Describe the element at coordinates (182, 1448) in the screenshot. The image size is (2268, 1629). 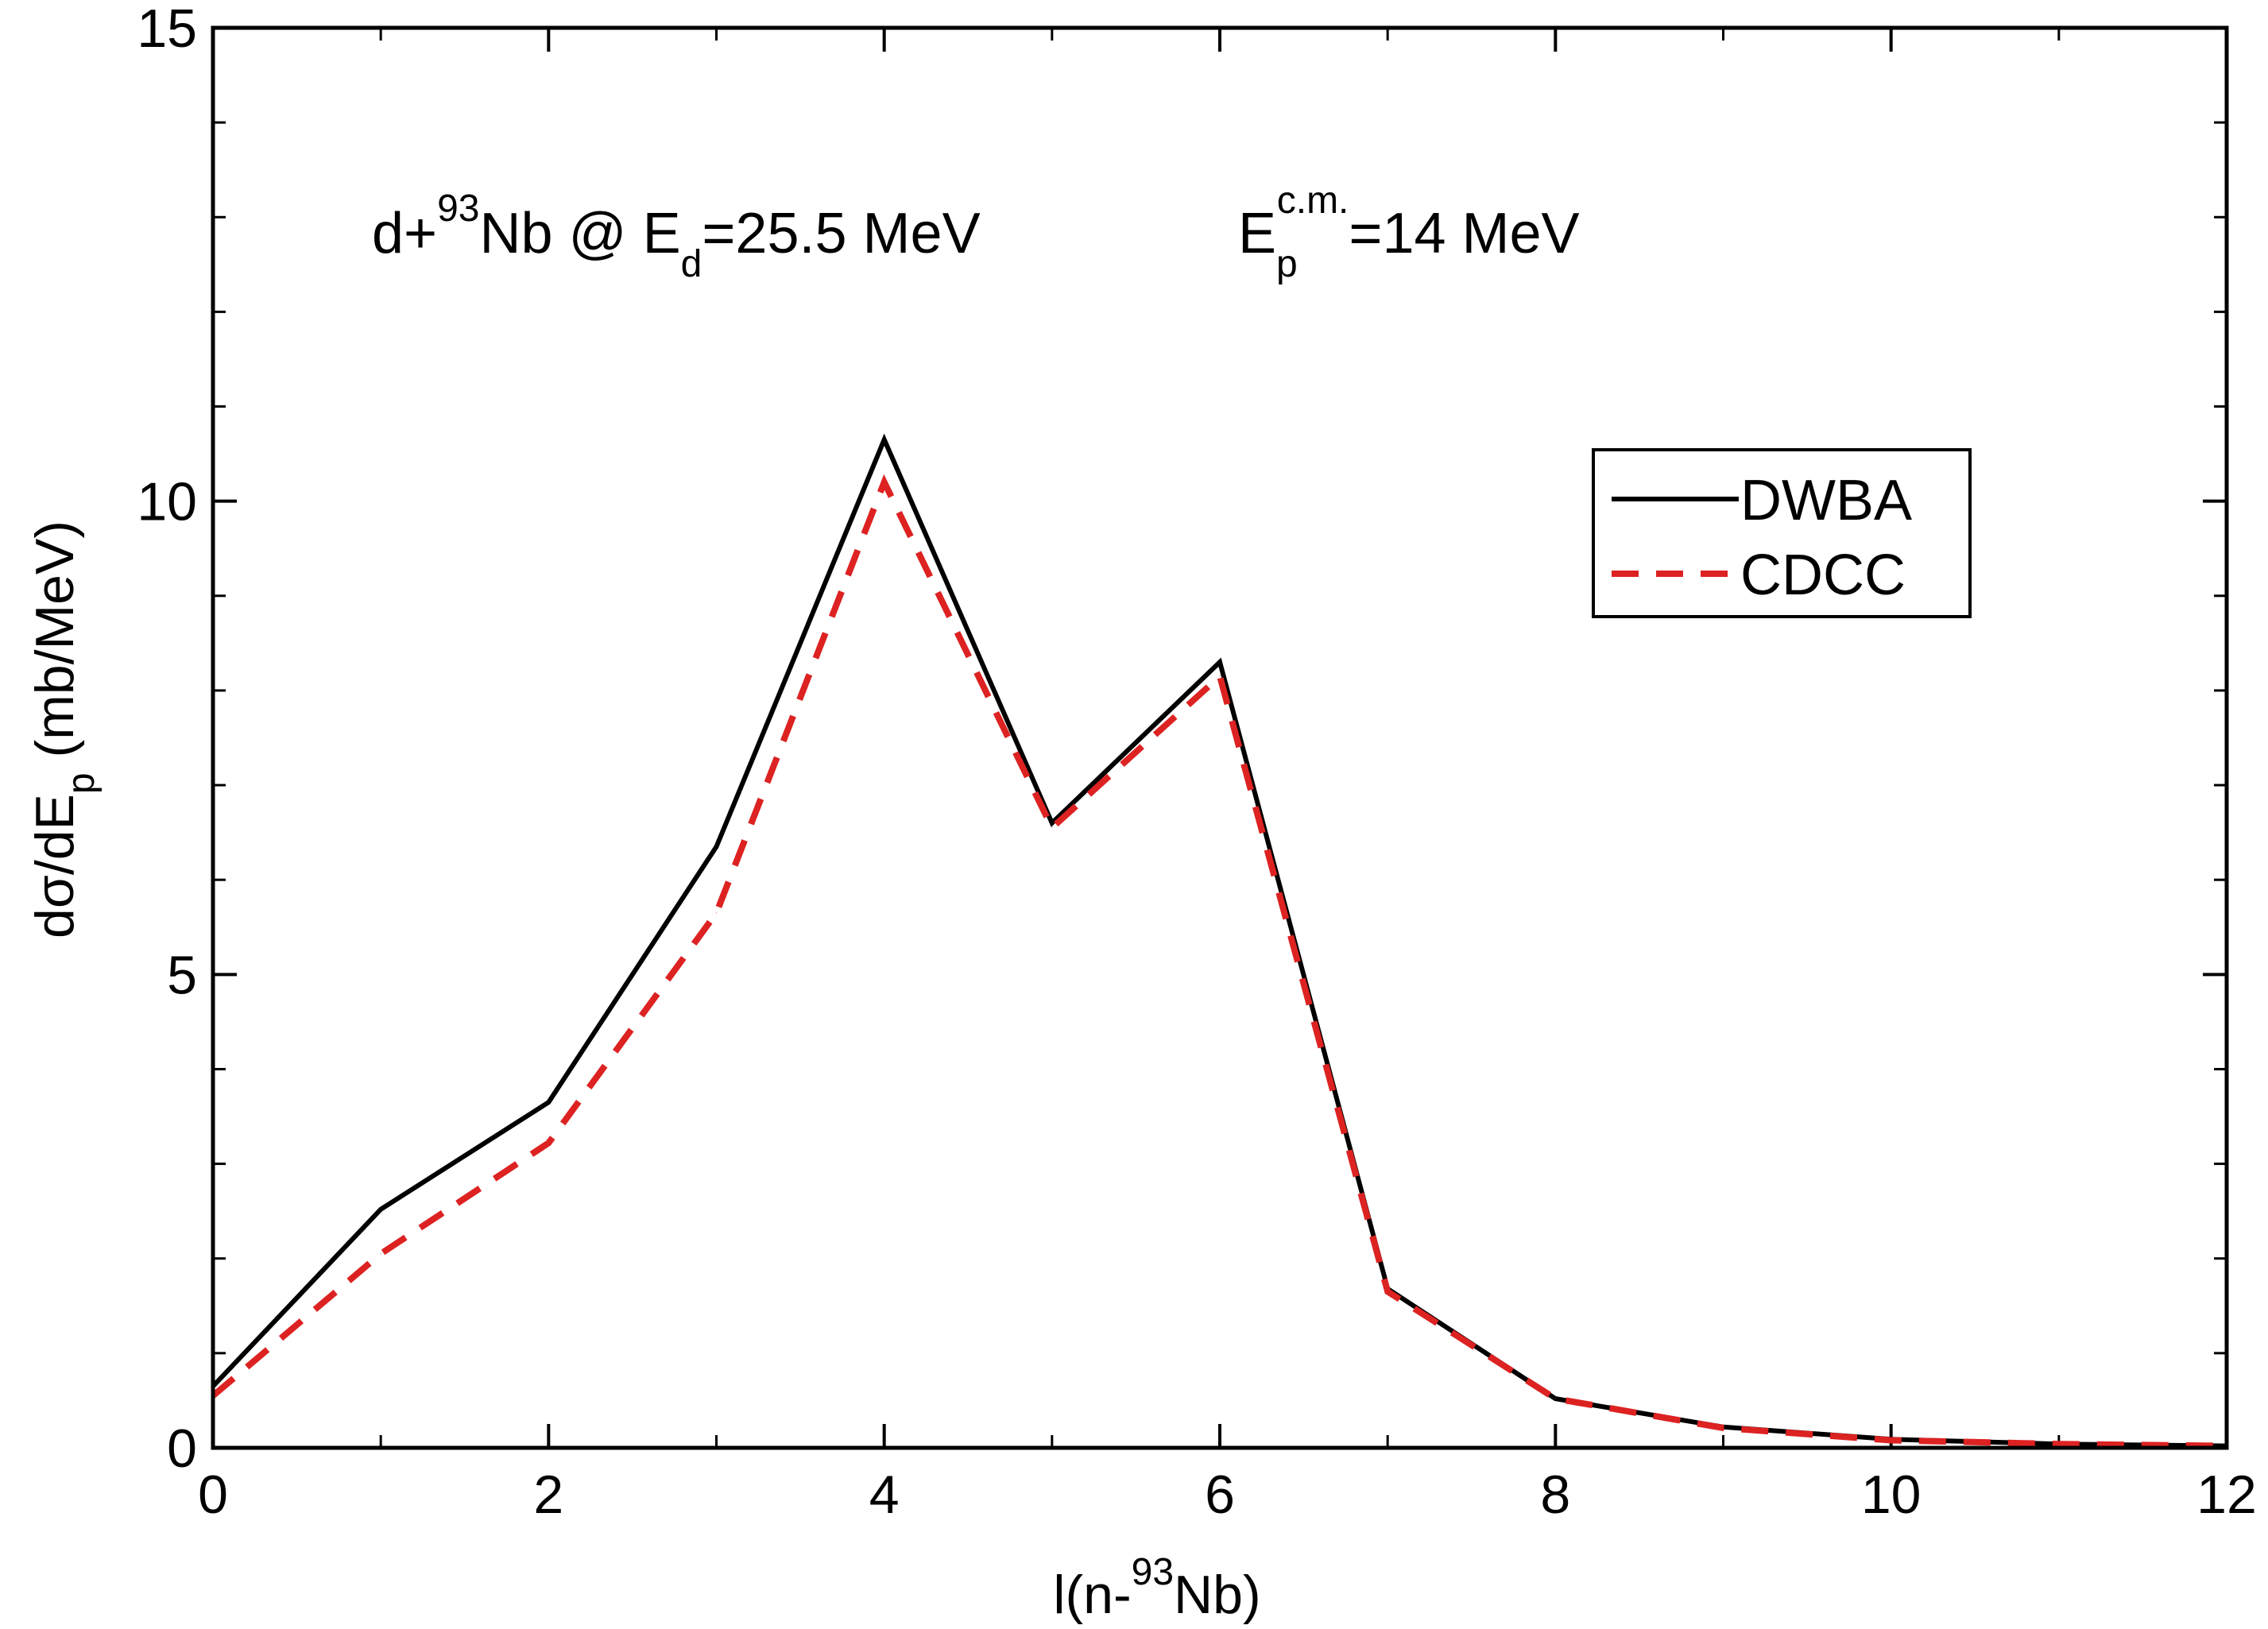
I see `y-tick-label: 0` at that location.